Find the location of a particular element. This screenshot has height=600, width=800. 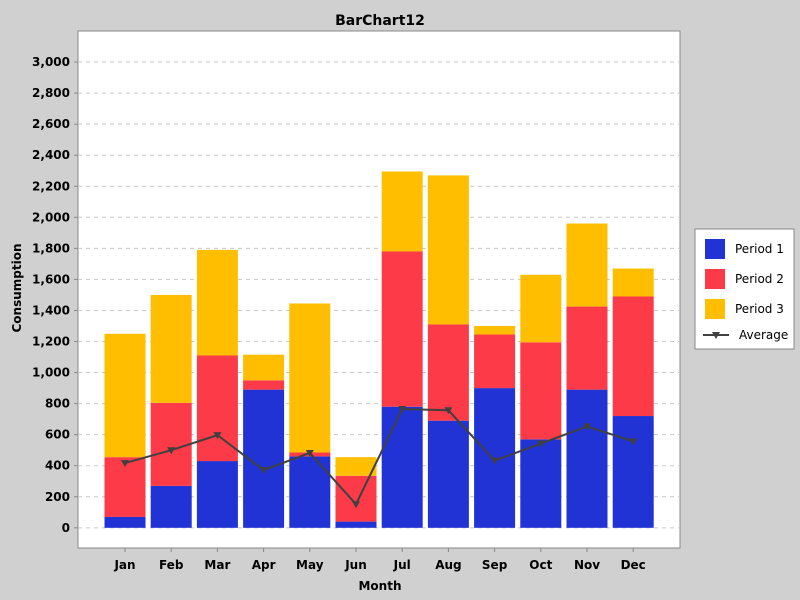

y-tick-label: 1,800 is located at coordinates (51, 248).